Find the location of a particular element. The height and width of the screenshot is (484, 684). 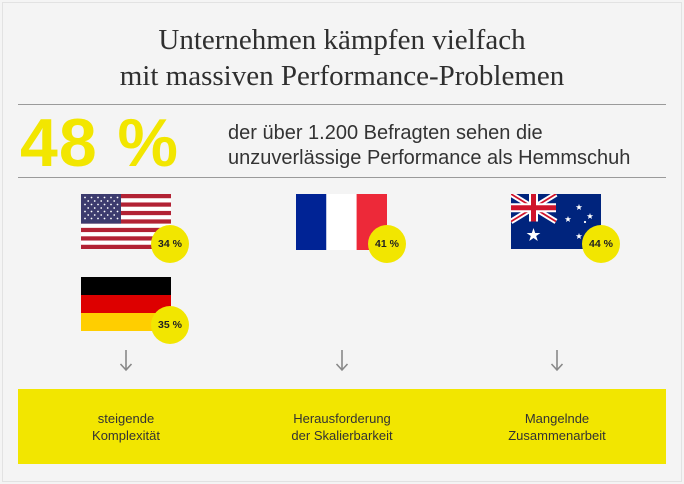

title-line-2: mit massiven Performance-Problemen is located at coordinates (342, 76).